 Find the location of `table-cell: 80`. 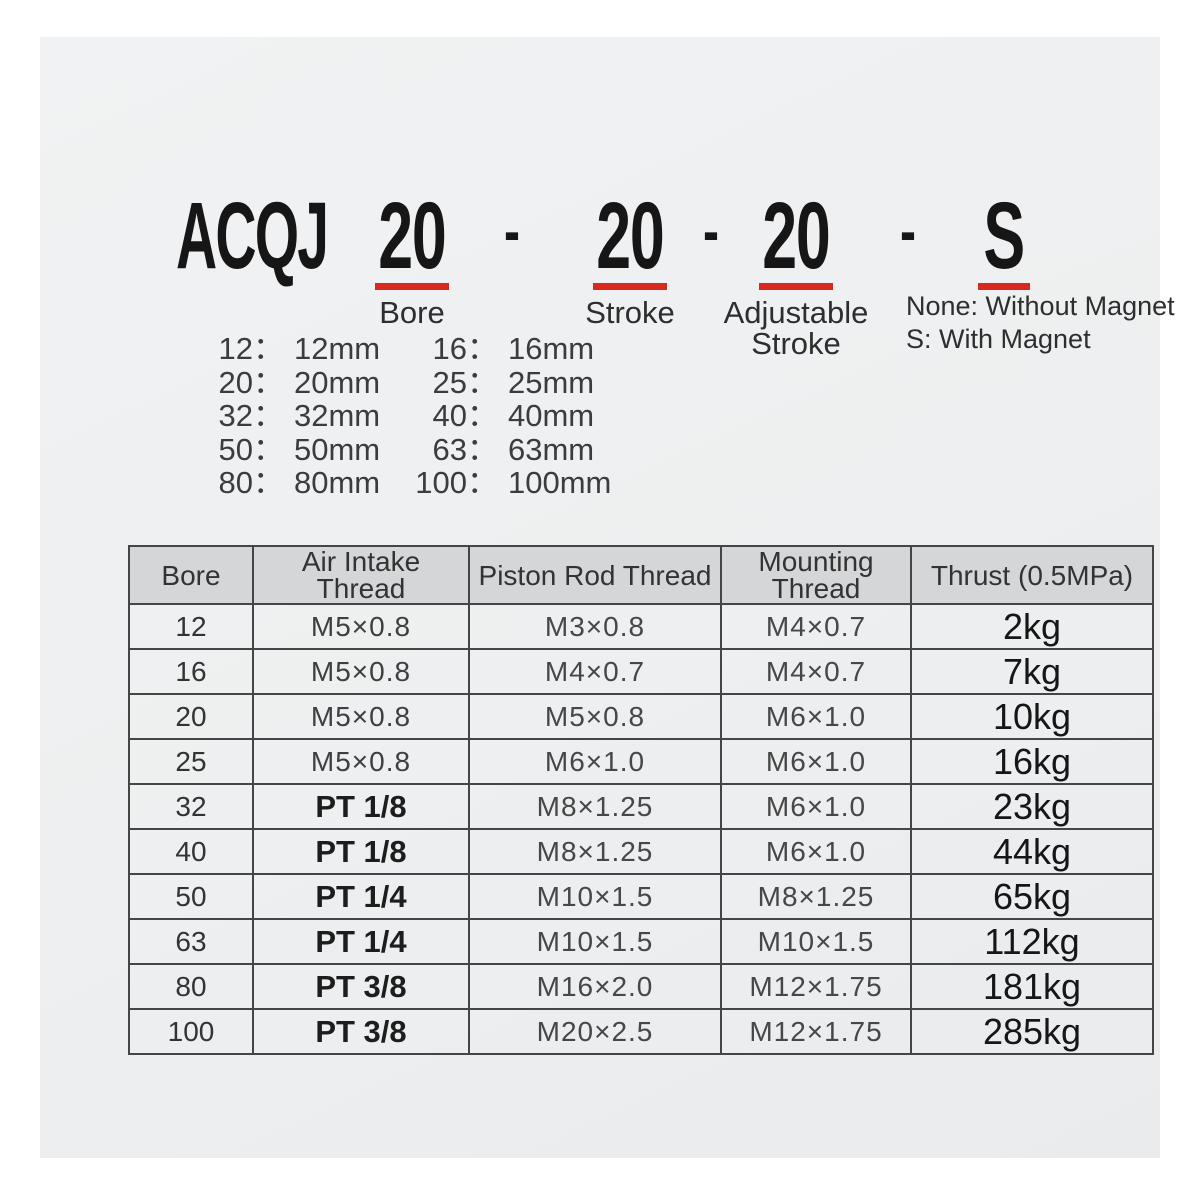

table-cell: 80 is located at coordinates (191, 986).